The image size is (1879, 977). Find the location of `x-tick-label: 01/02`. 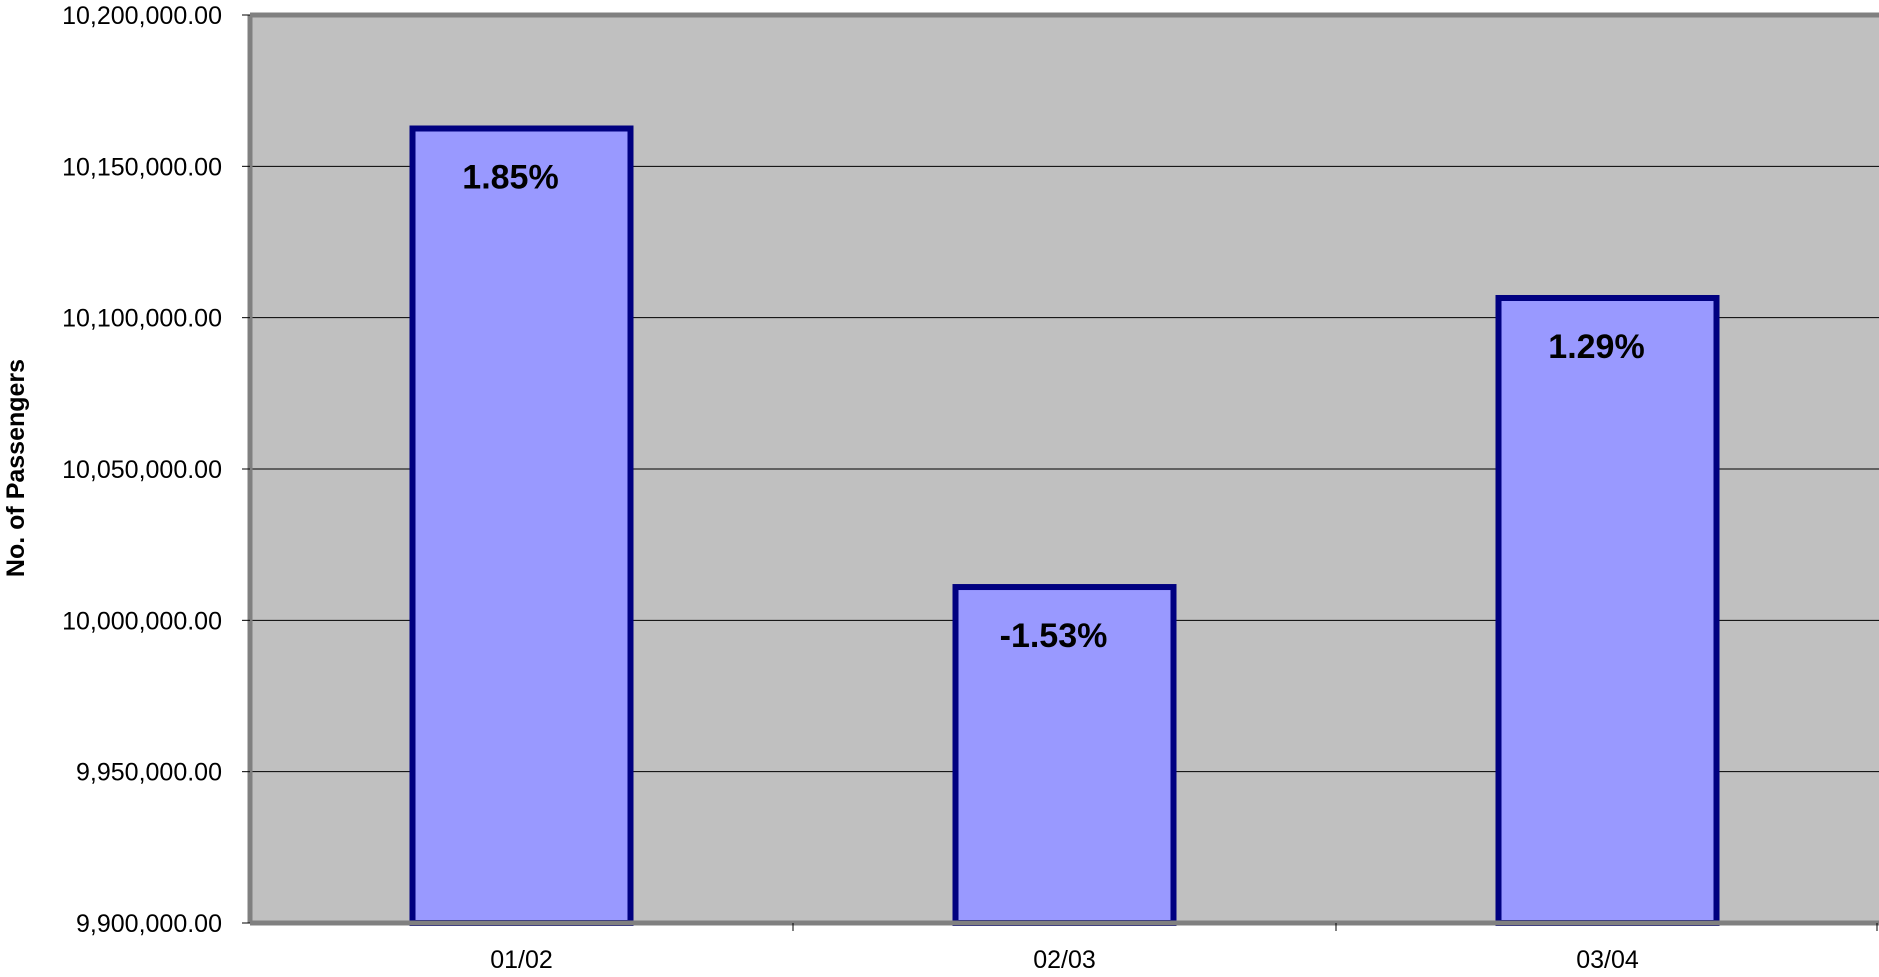

x-tick-label: 01/02 is located at coordinates (521, 960).